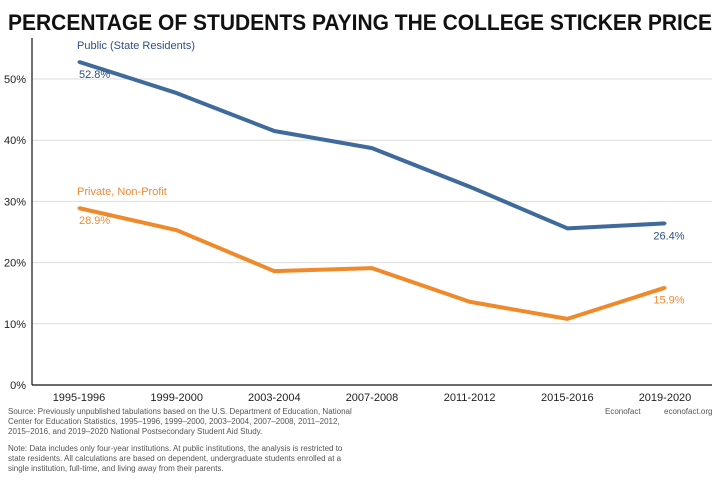 Image resolution: width=720 pixels, height=480 pixels. I want to click on series-name-label: Private, Non-Profit, so click(122, 192).